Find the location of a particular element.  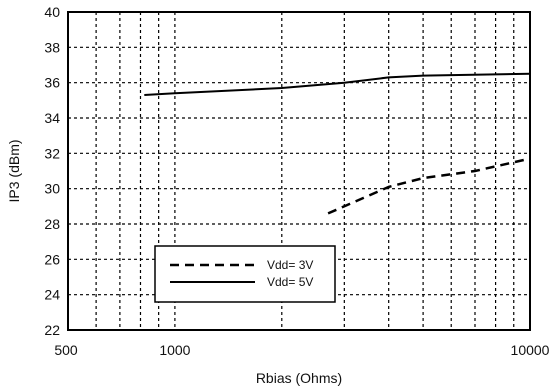

y-tick-label: 34 is located at coordinates (52, 118).